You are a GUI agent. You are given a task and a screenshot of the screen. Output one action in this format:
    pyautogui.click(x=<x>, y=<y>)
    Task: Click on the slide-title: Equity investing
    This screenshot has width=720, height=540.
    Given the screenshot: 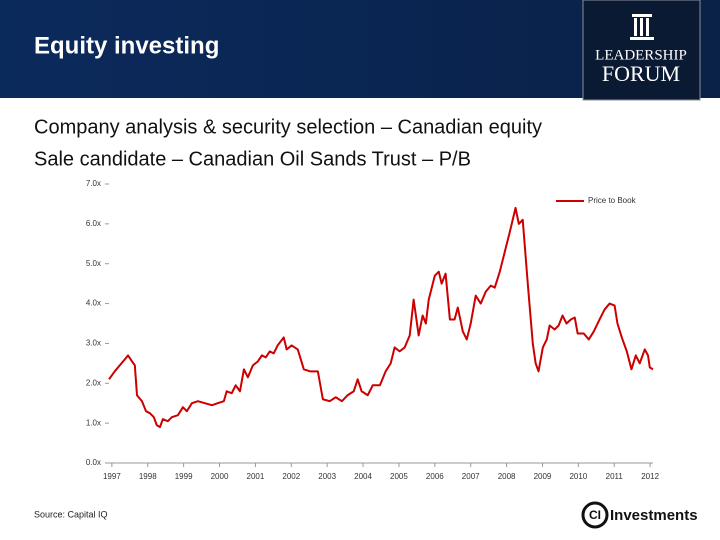 What is the action you would take?
    pyautogui.click(x=126, y=45)
    